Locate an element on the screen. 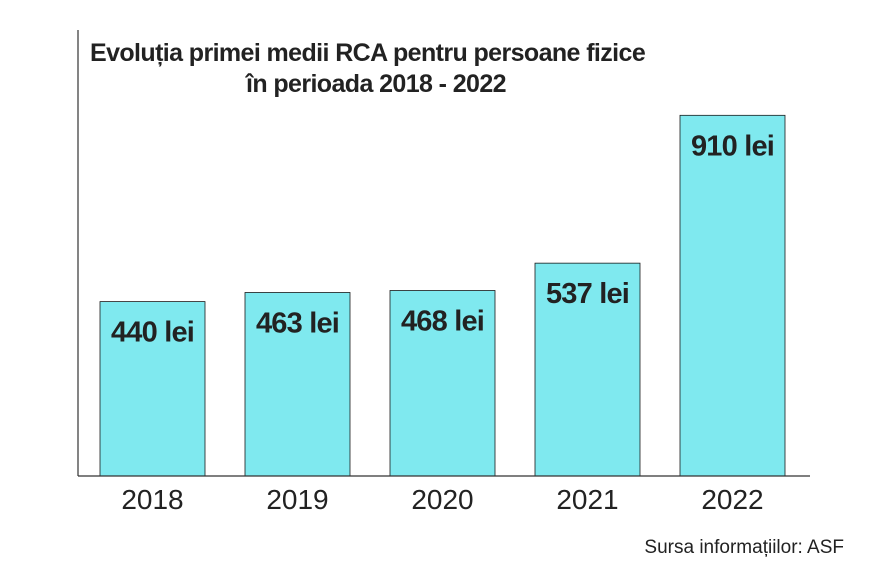 Image resolution: width=870 pixels, height=580 pixels. x-tick-label-2018: 2018 is located at coordinates (152, 499).